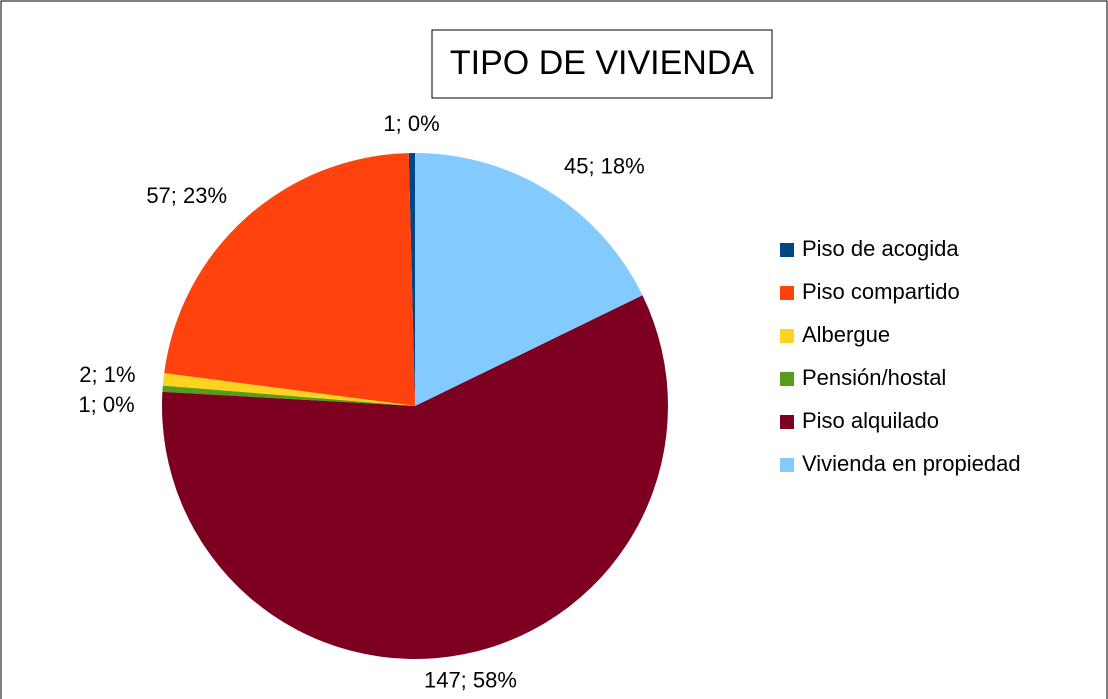  I want to click on legend-label: Pensión/hostal, so click(874, 377).